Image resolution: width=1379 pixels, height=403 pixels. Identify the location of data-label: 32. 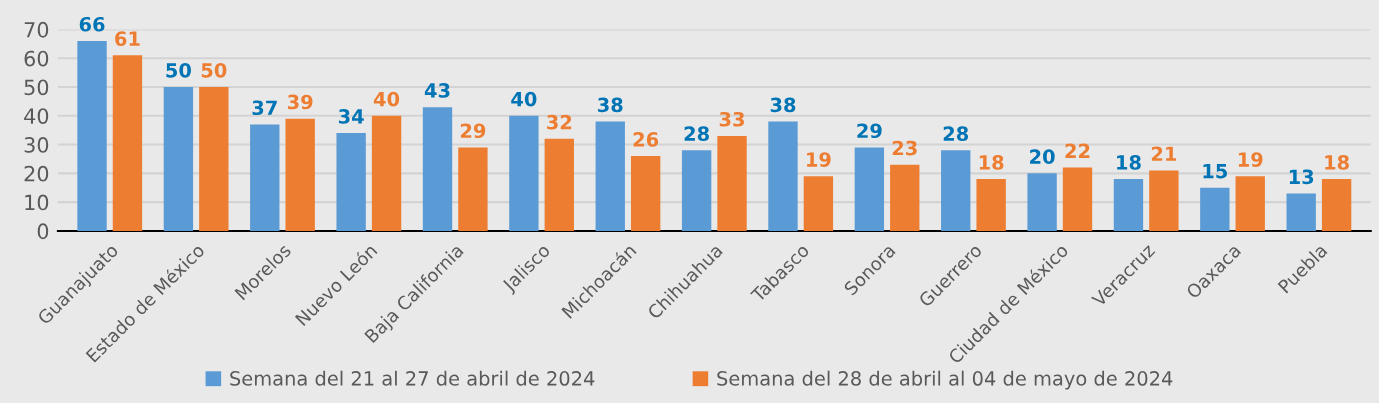
(559, 122).